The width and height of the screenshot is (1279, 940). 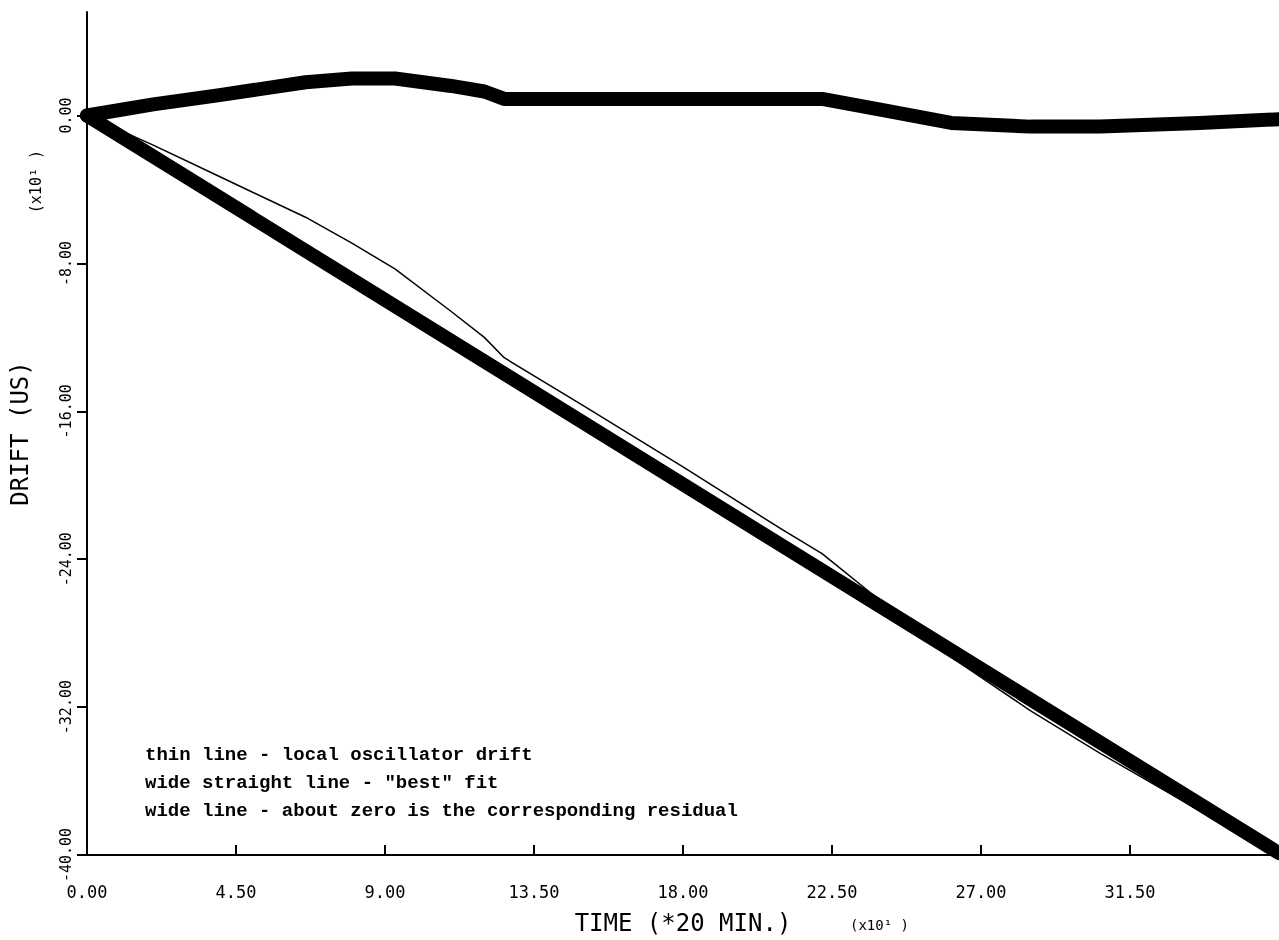 What do you see at coordinates (534, 891) in the screenshot?
I see `x-tick-label: 13.50` at bounding box center [534, 891].